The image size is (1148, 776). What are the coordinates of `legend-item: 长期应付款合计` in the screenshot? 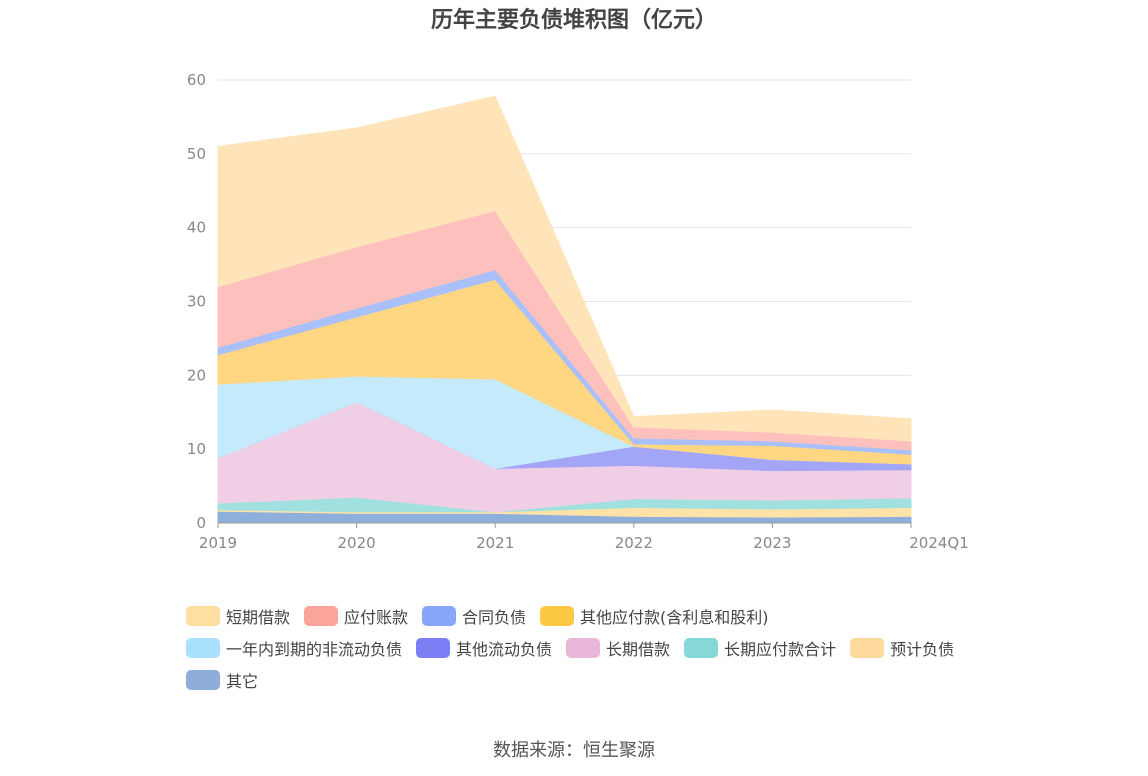 It's located at (760, 648).